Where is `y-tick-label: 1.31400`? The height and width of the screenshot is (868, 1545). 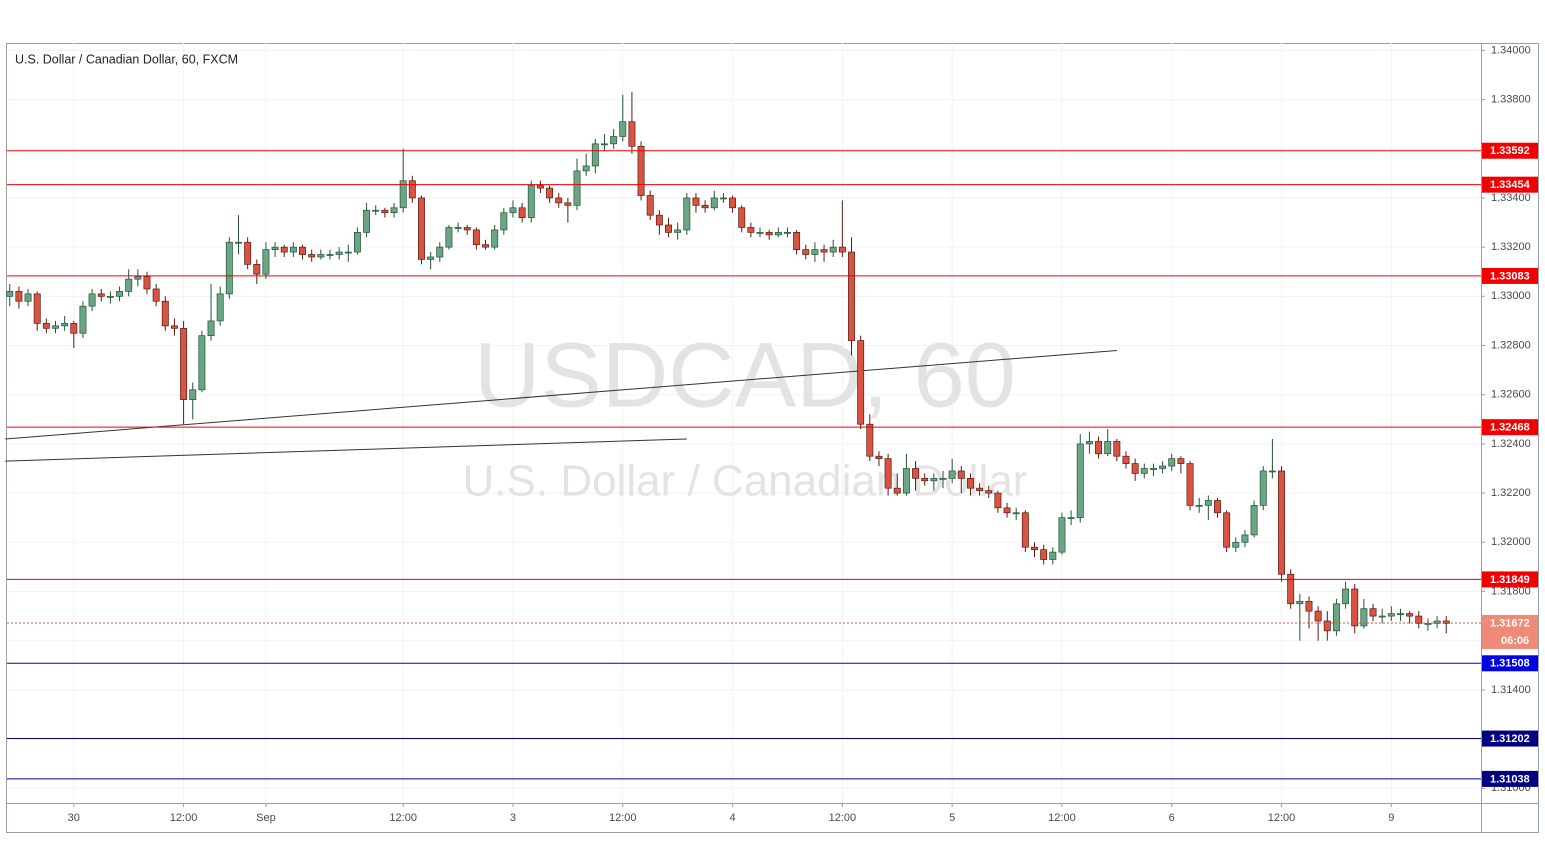 y-tick-label: 1.31400 is located at coordinates (1511, 690).